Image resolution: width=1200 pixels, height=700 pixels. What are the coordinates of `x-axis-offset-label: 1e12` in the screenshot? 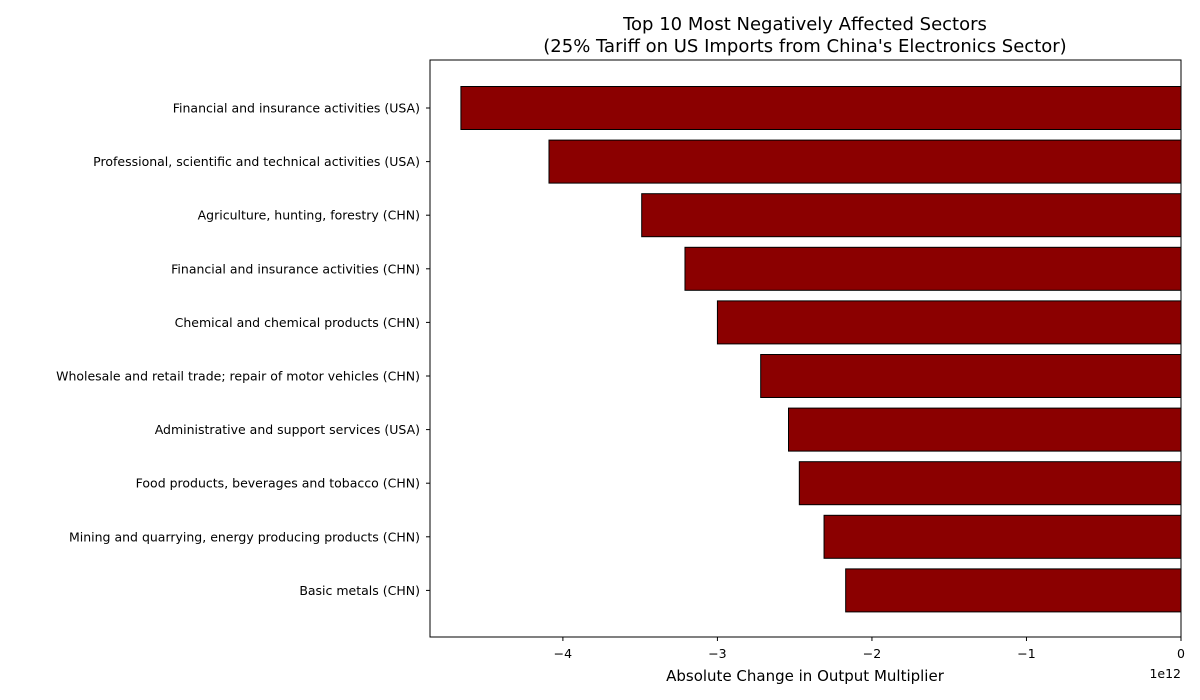 It's located at (1165, 673).